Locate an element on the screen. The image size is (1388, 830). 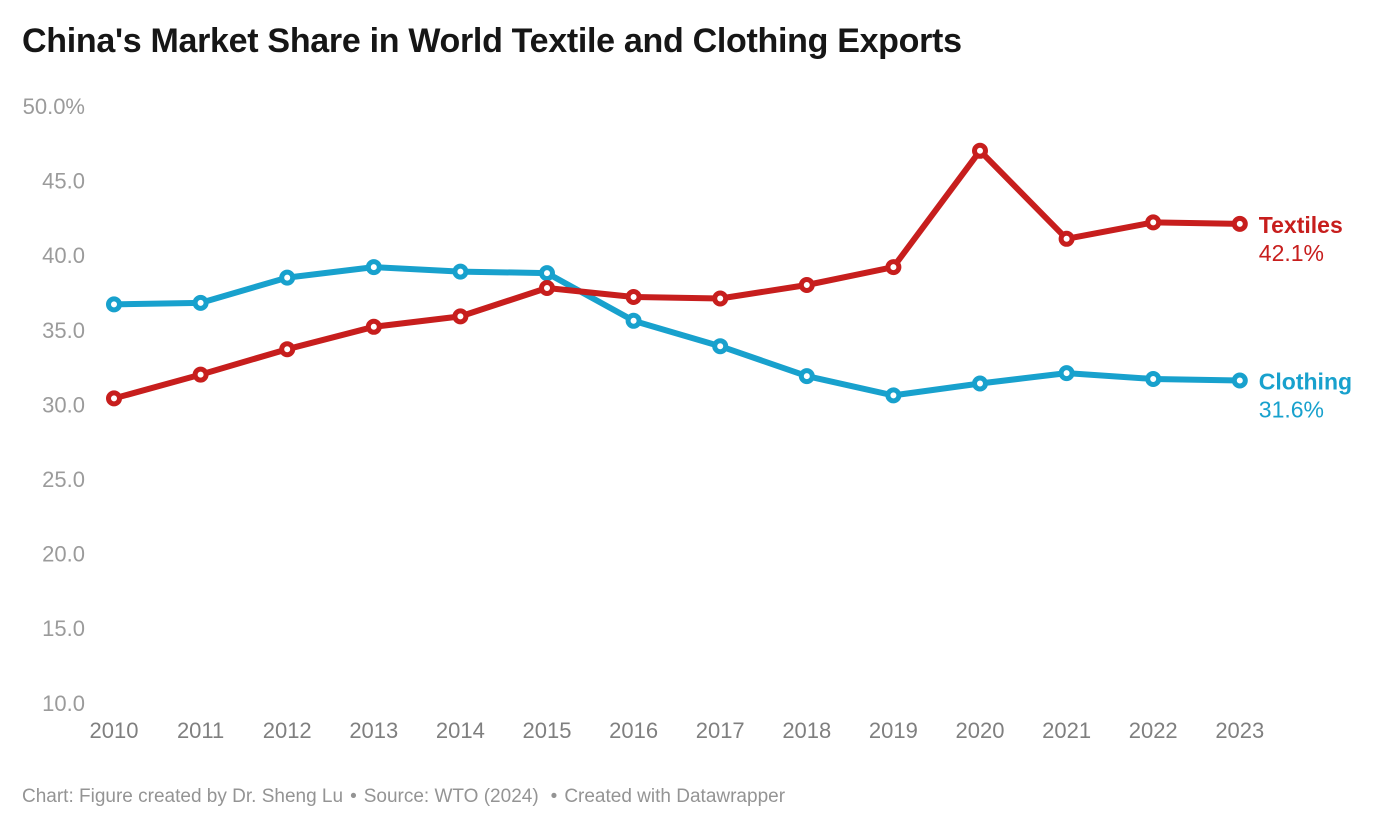
data-point-textiles-2022 is located at coordinates (1153, 222).